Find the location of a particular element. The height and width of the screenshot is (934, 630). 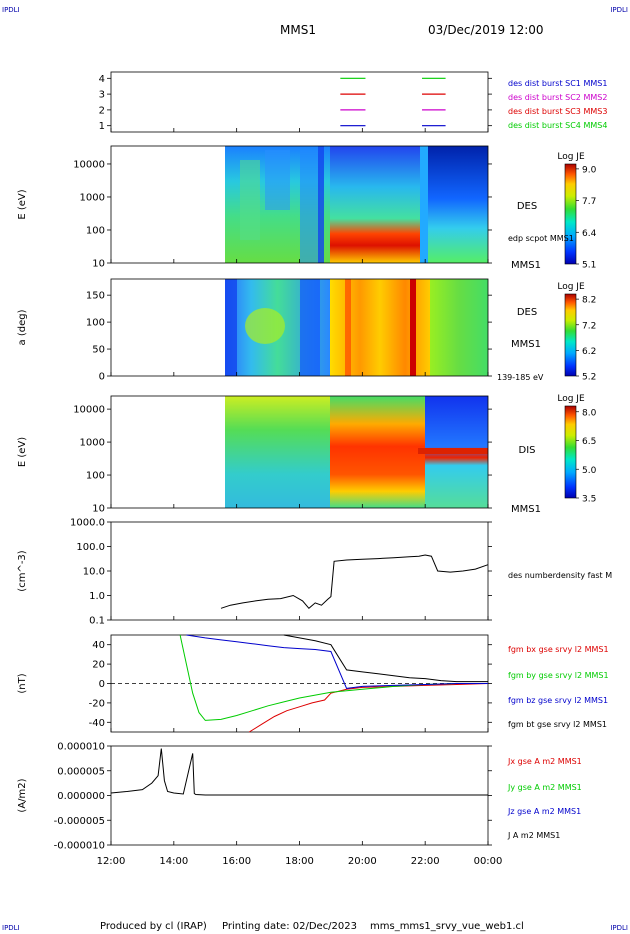

current-ytick-label: 0.000010 is located at coordinates (81, 747).